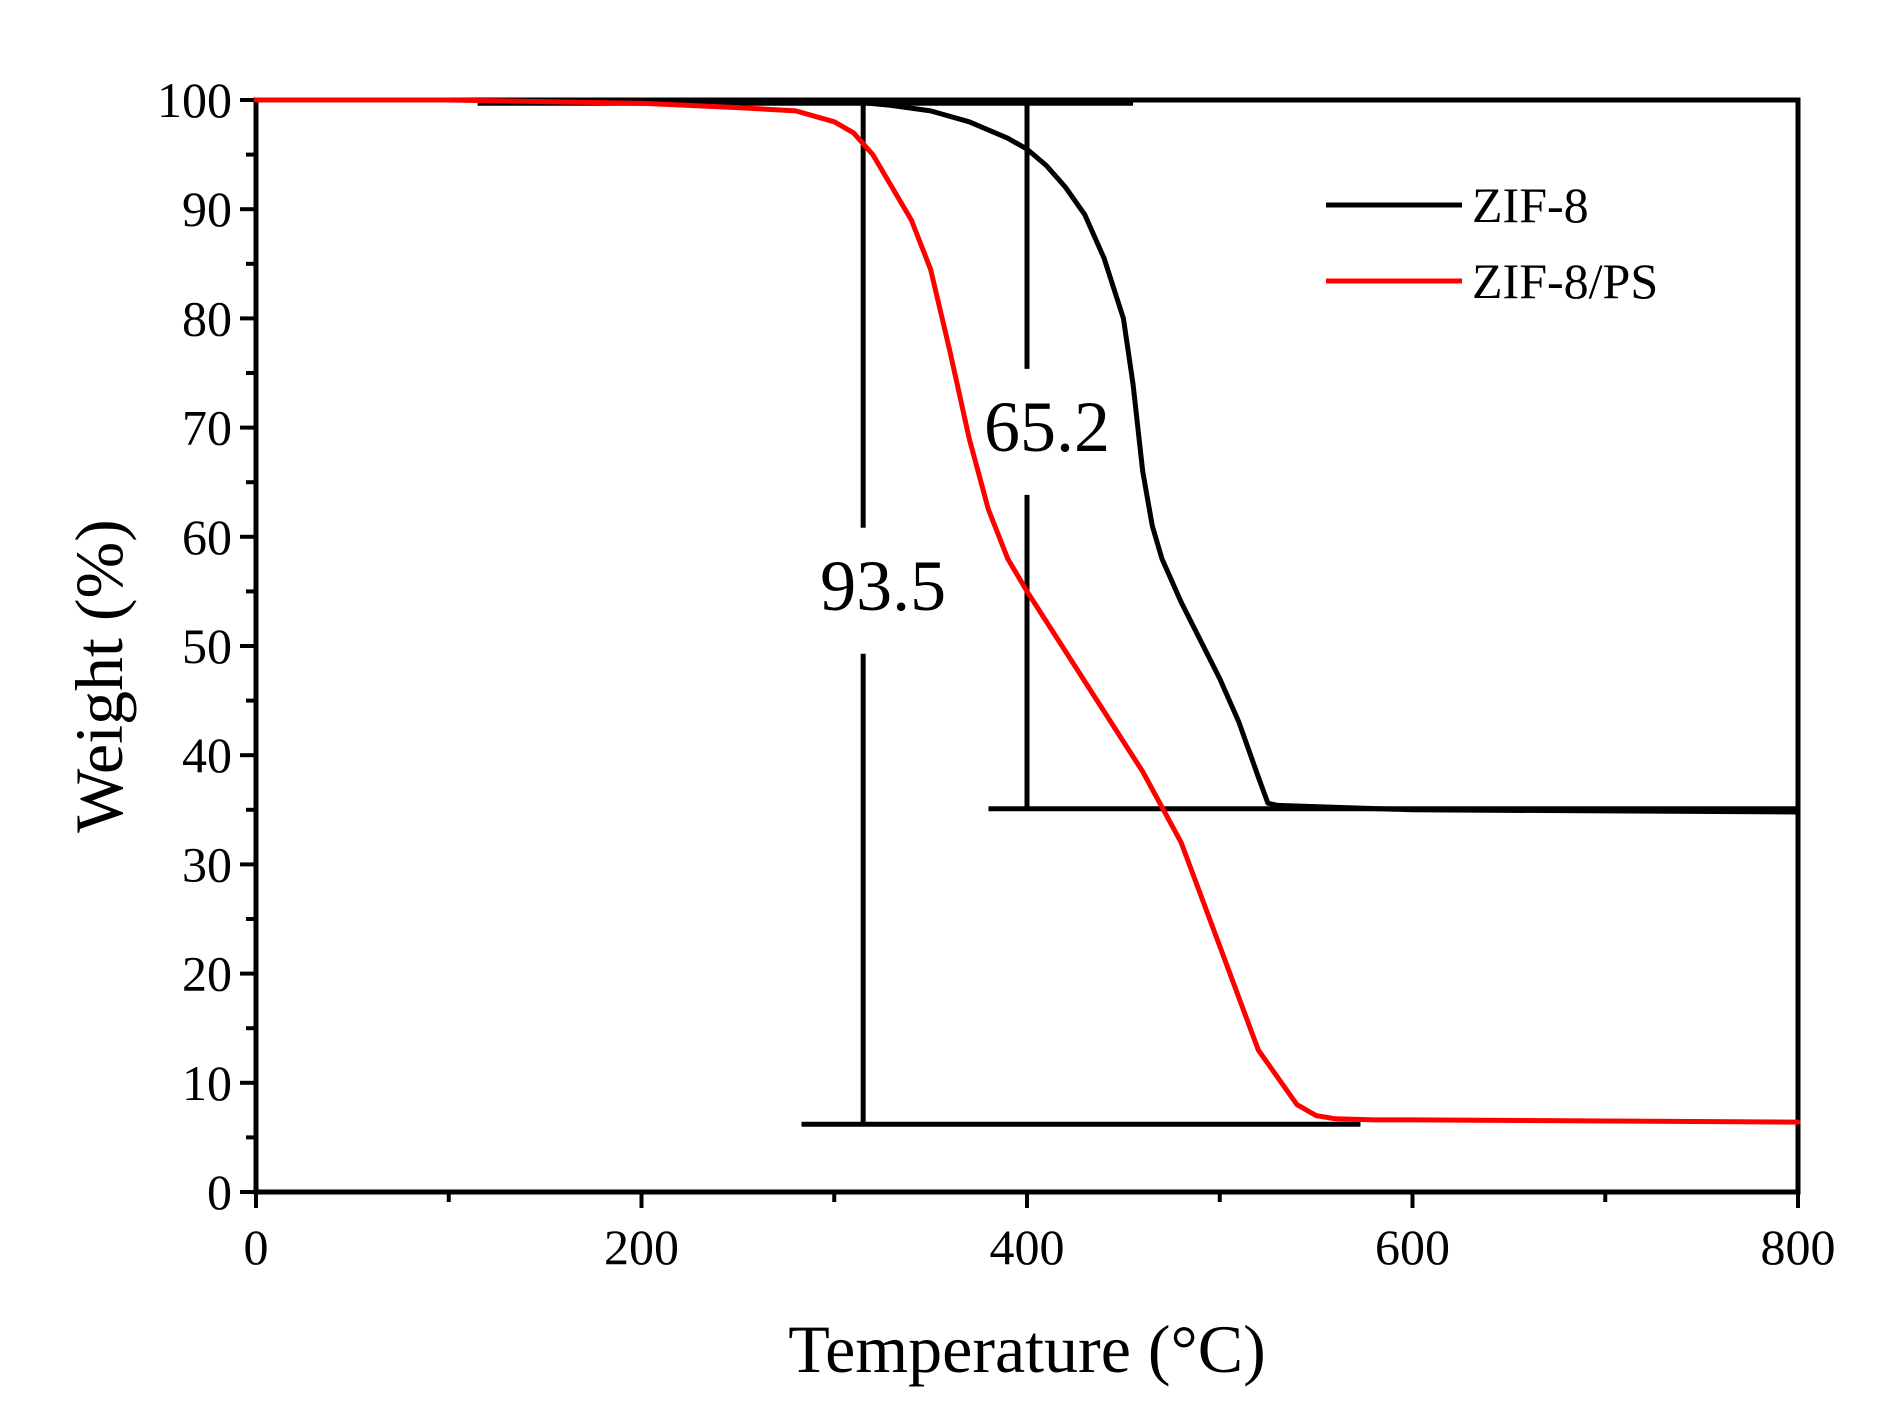 The height and width of the screenshot is (1417, 1889). Describe the element at coordinates (207, 209) in the screenshot. I see `y-tick-label: 90` at that location.